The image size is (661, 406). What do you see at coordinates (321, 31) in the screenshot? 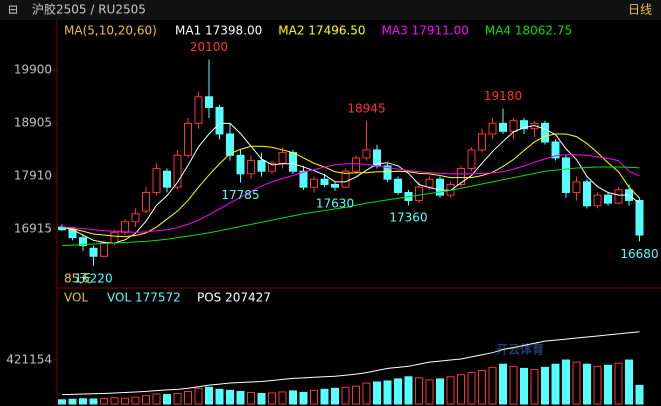
I see `legend-entry: MA2 17496.50` at bounding box center [321, 31].